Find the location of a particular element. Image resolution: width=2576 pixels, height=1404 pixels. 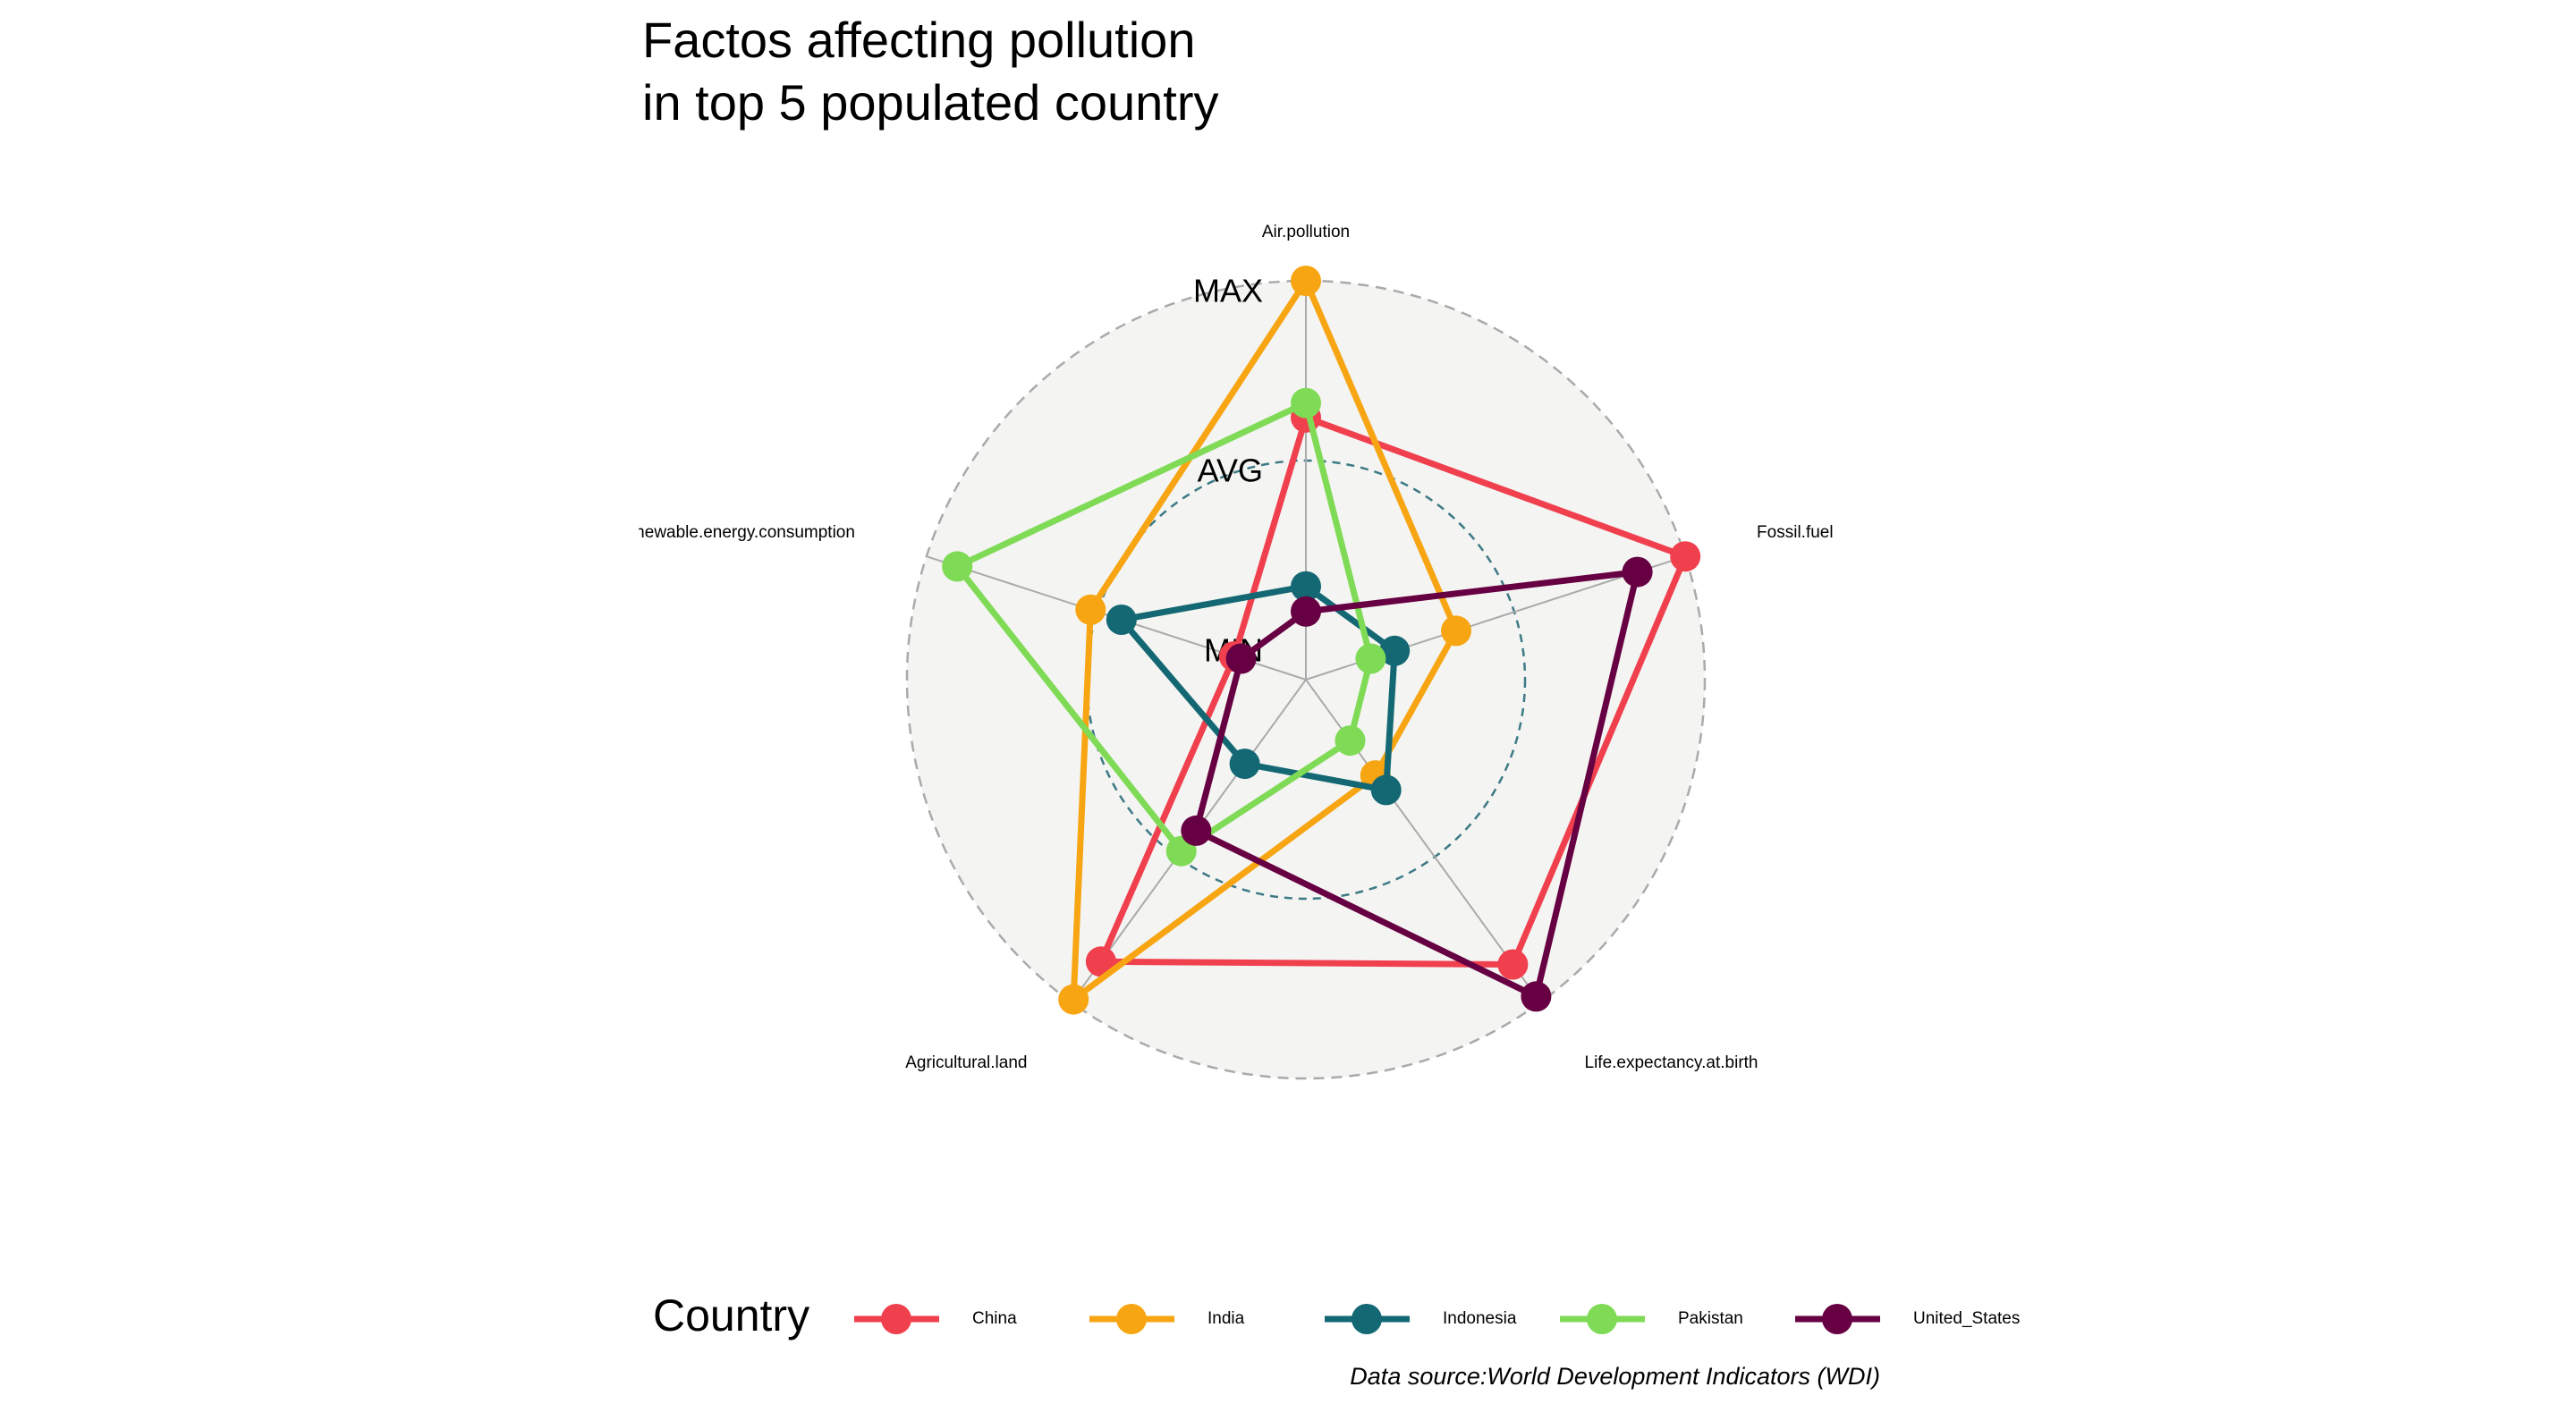

legend-items: China India Indonesia Pakistan United_States is located at coordinates (1437, 1319).